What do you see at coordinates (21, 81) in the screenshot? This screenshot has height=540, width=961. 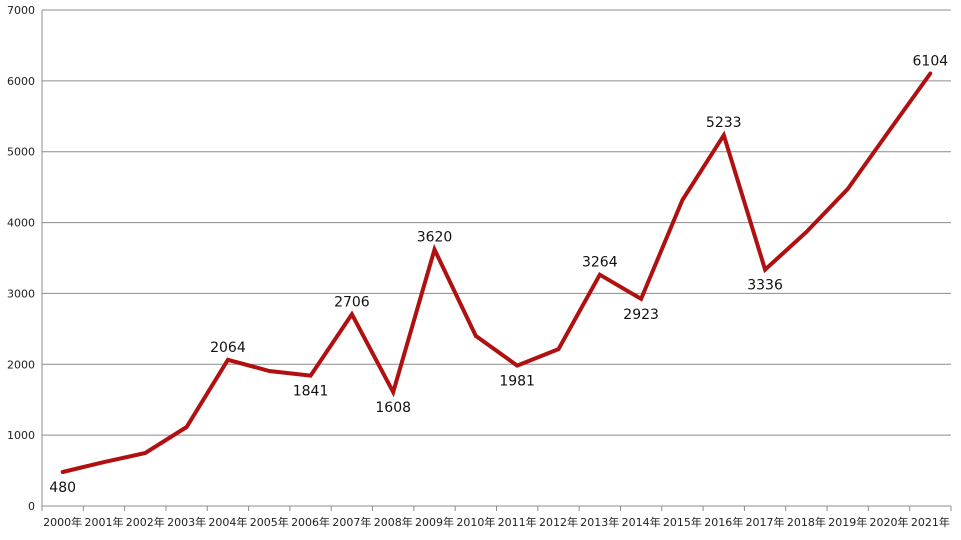 I see `y-tick-label: 6000` at bounding box center [21, 81].